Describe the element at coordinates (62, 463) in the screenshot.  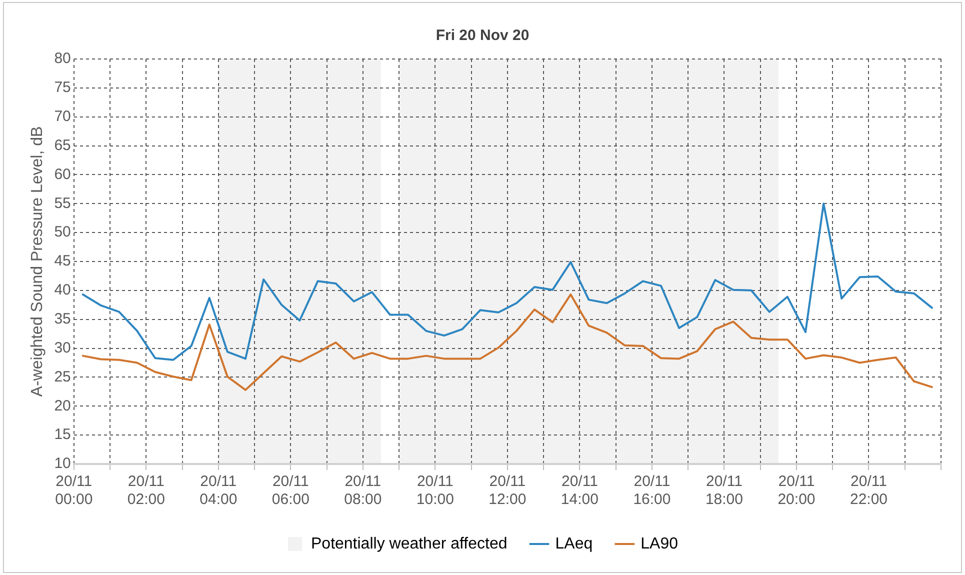
I see `y-tick-label: 10` at that location.